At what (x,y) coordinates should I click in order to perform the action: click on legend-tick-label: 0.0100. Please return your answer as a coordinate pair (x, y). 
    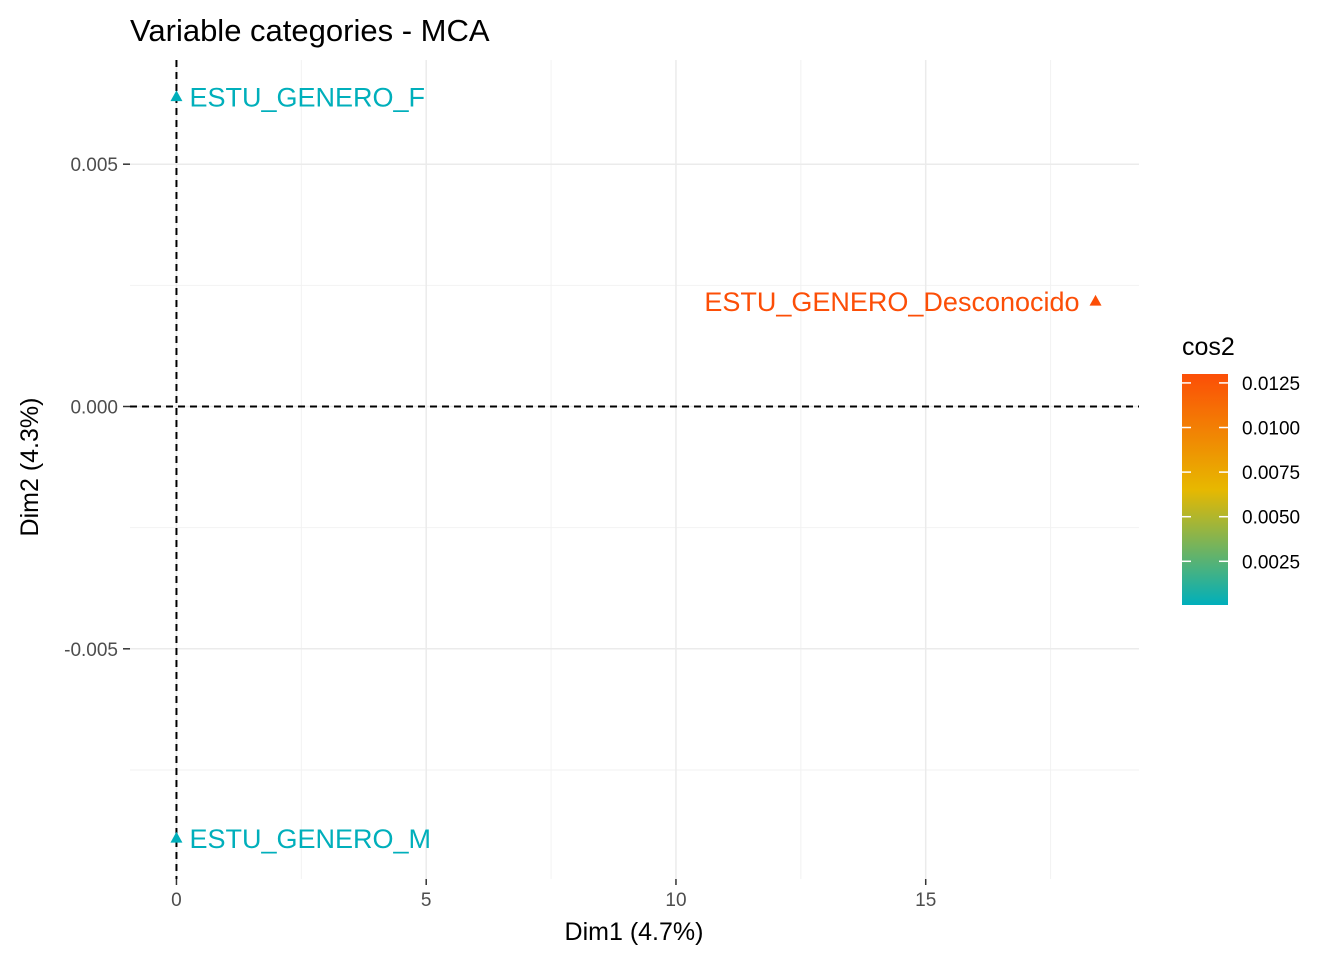
    Looking at the image, I should click on (1271, 429).